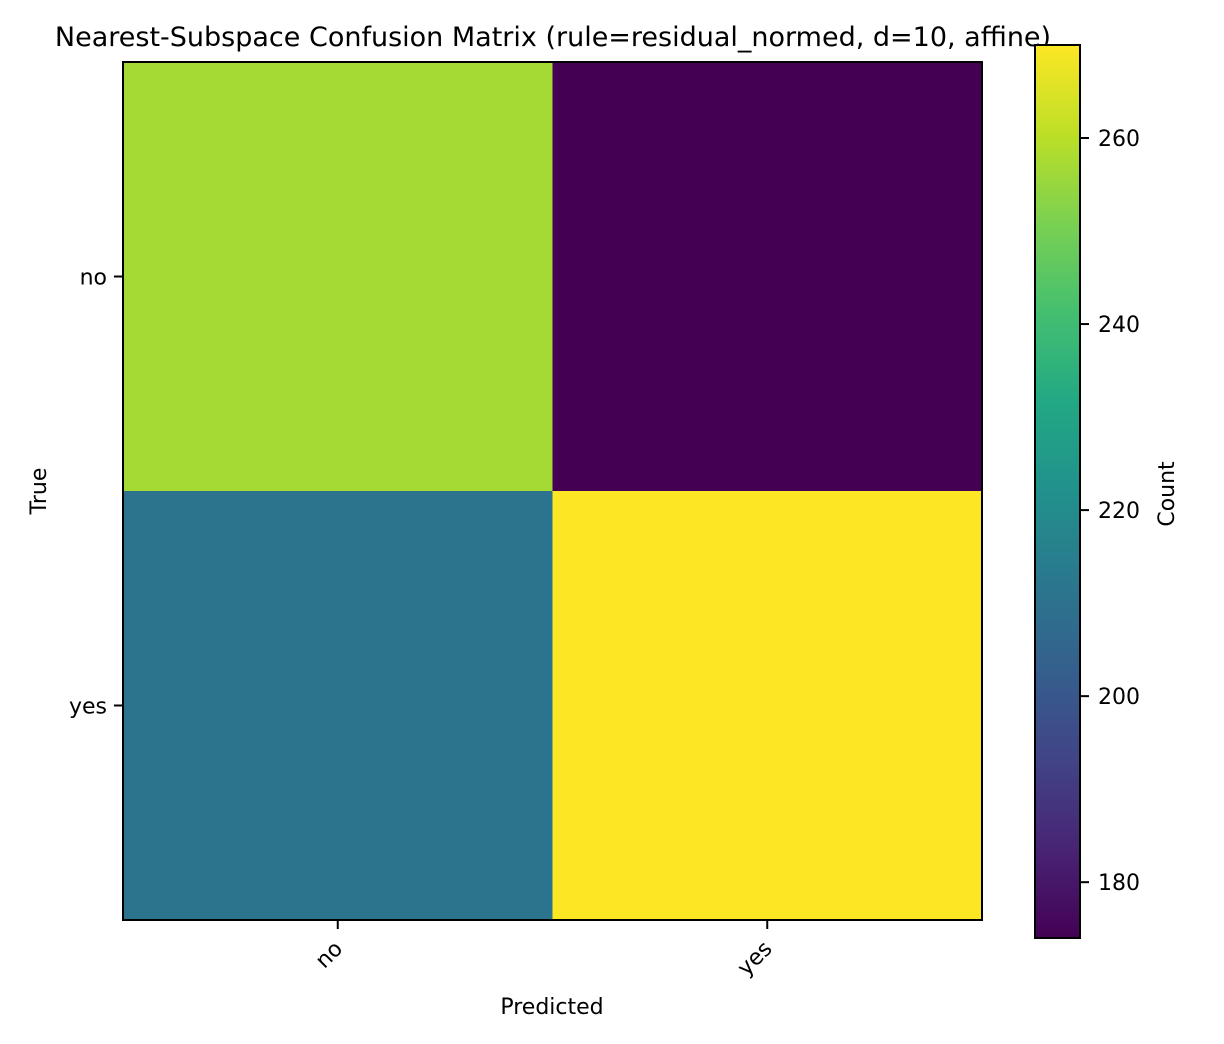 This screenshot has width=1224, height=1044. Describe the element at coordinates (1167, 494) in the screenshot. I see `colorbar-label: Count` at that location.